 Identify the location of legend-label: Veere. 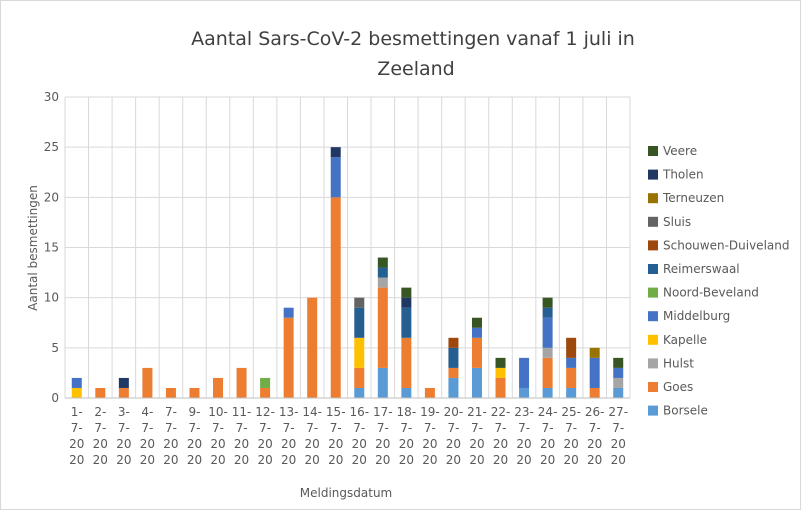
(680, 151).